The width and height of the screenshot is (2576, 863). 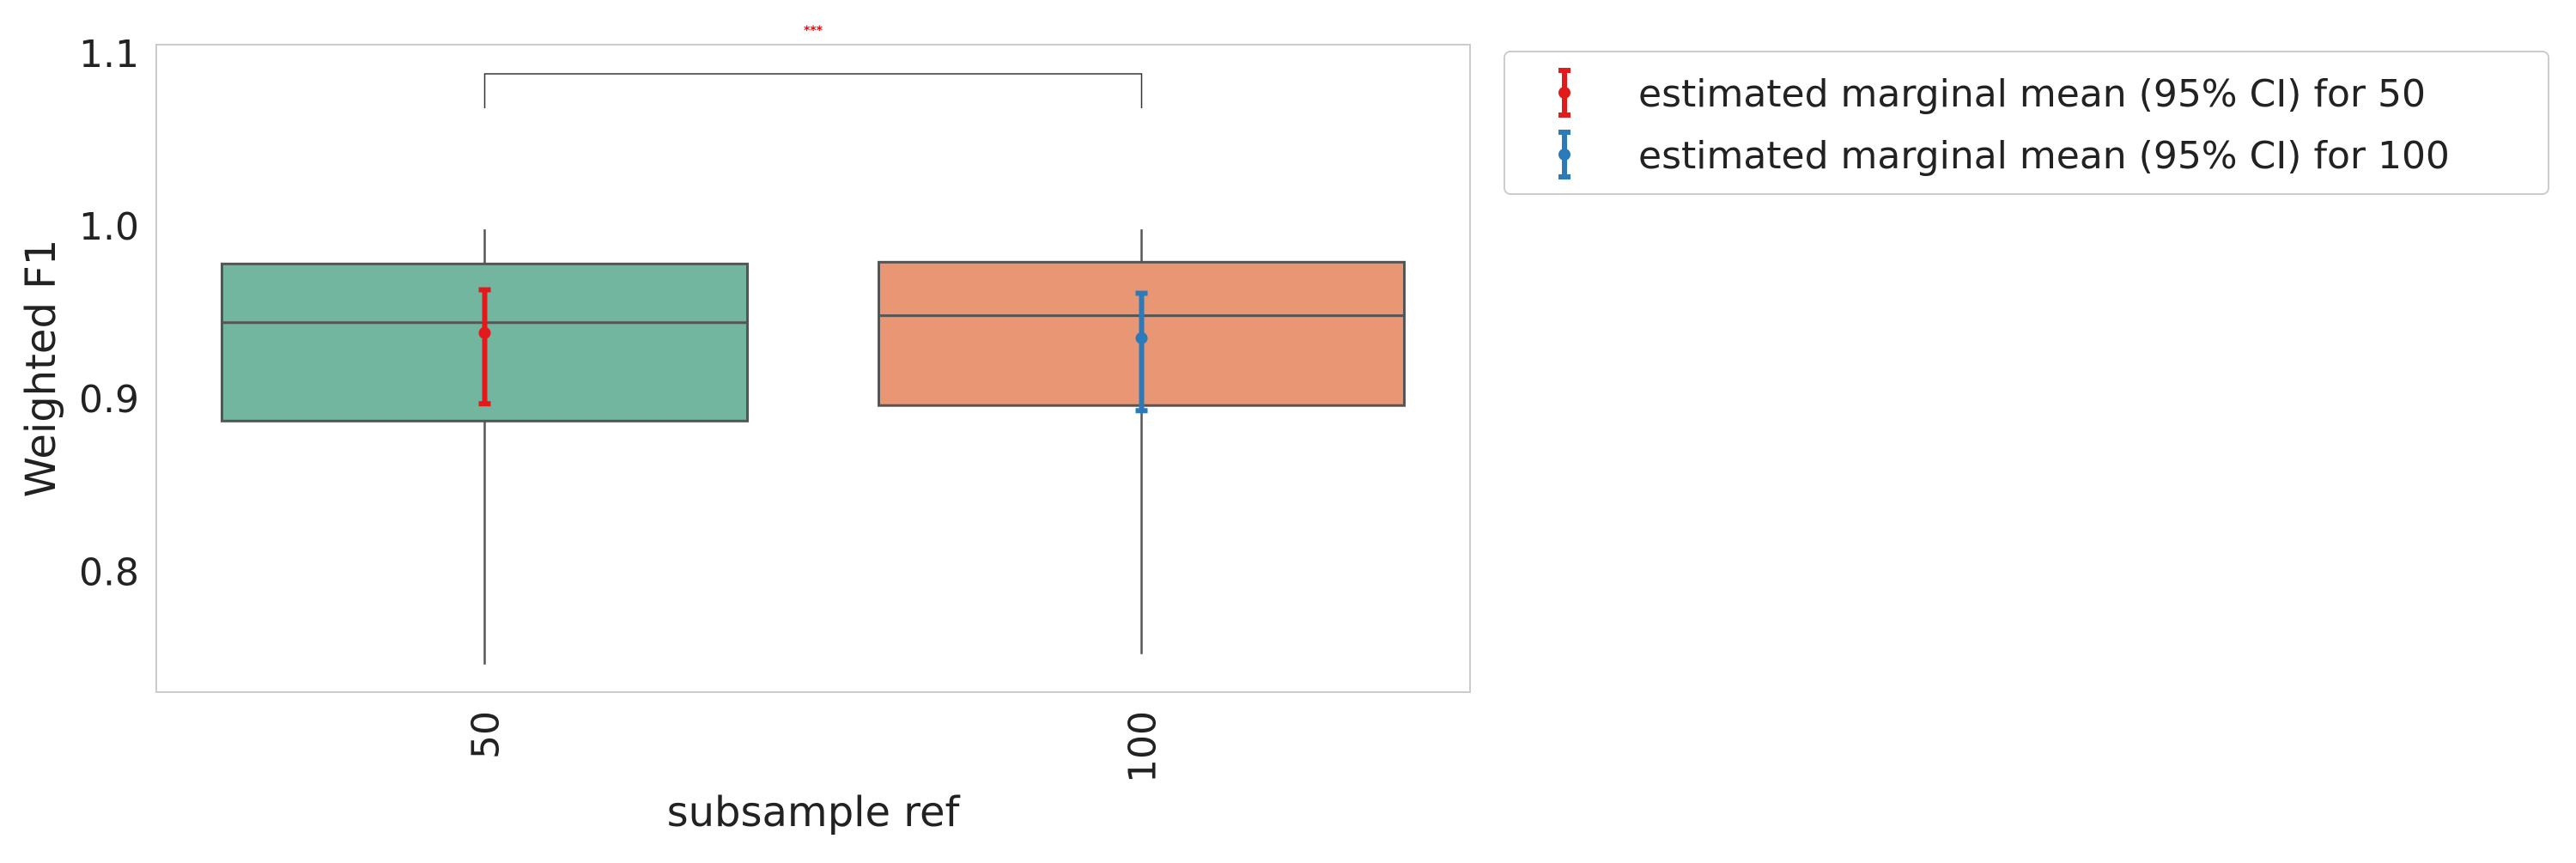 I want to click on annotation-layer: ***, so click(x=813, y=66).